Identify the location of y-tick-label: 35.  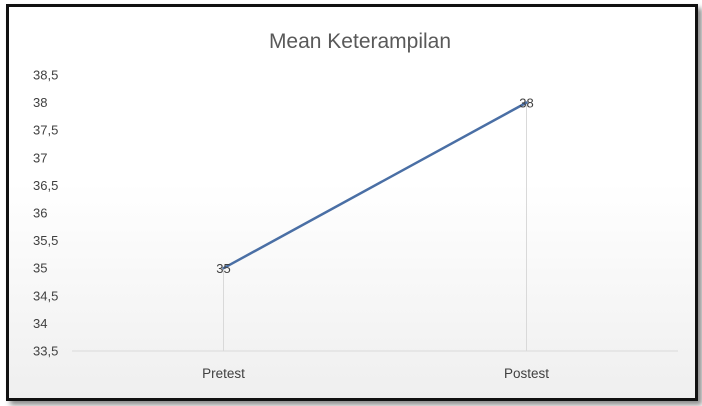
(40, 268).